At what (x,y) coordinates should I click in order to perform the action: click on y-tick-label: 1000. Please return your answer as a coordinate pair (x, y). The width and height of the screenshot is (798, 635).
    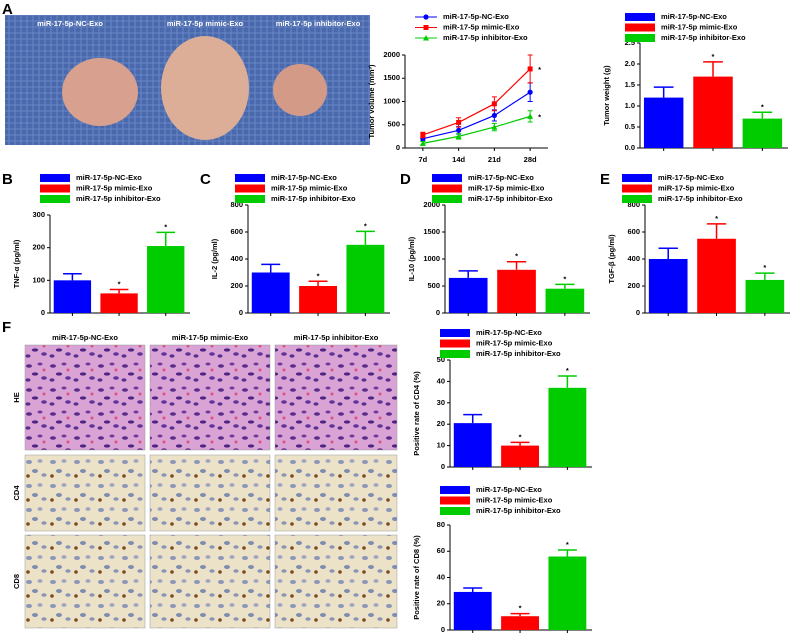
    Looking at the image, I should click on (431, 258).